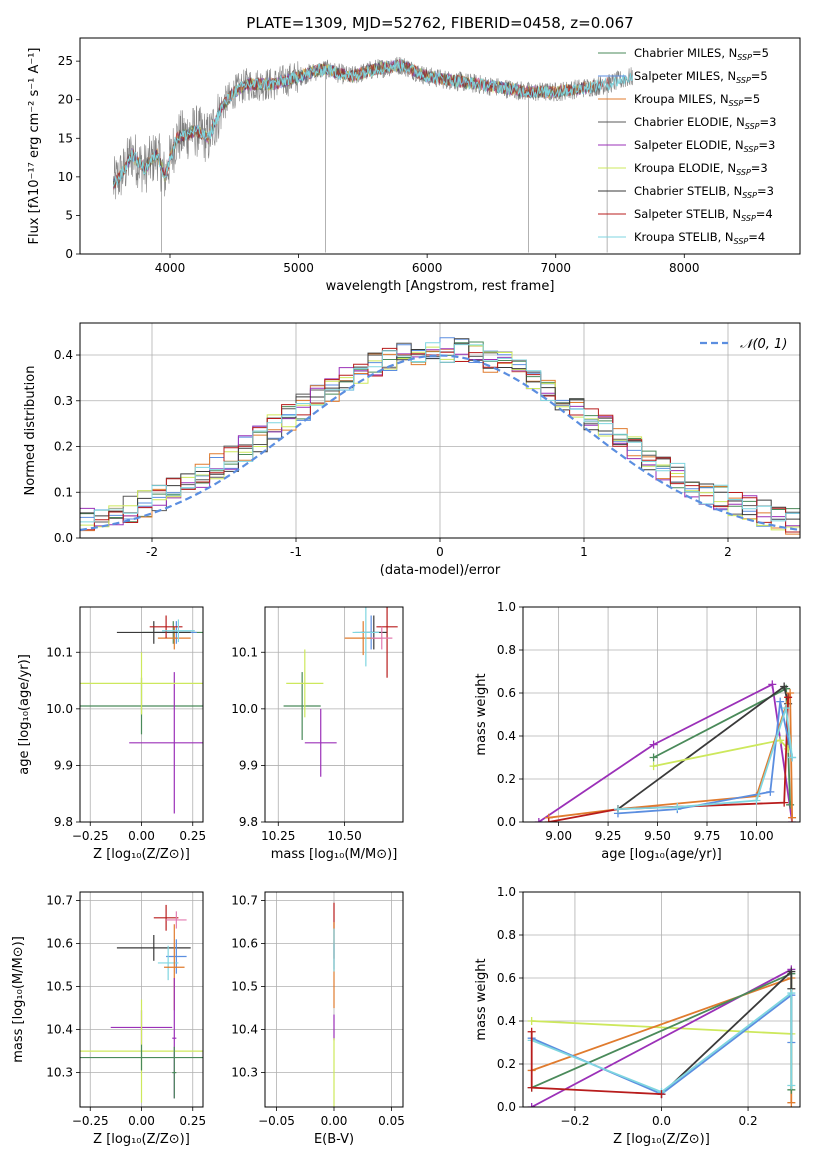  What do you see at coordinates (63, 822) in the screenshot?
I see `age_vs_Z-ytick-label: 9.8` at bounding box center [63, 822].